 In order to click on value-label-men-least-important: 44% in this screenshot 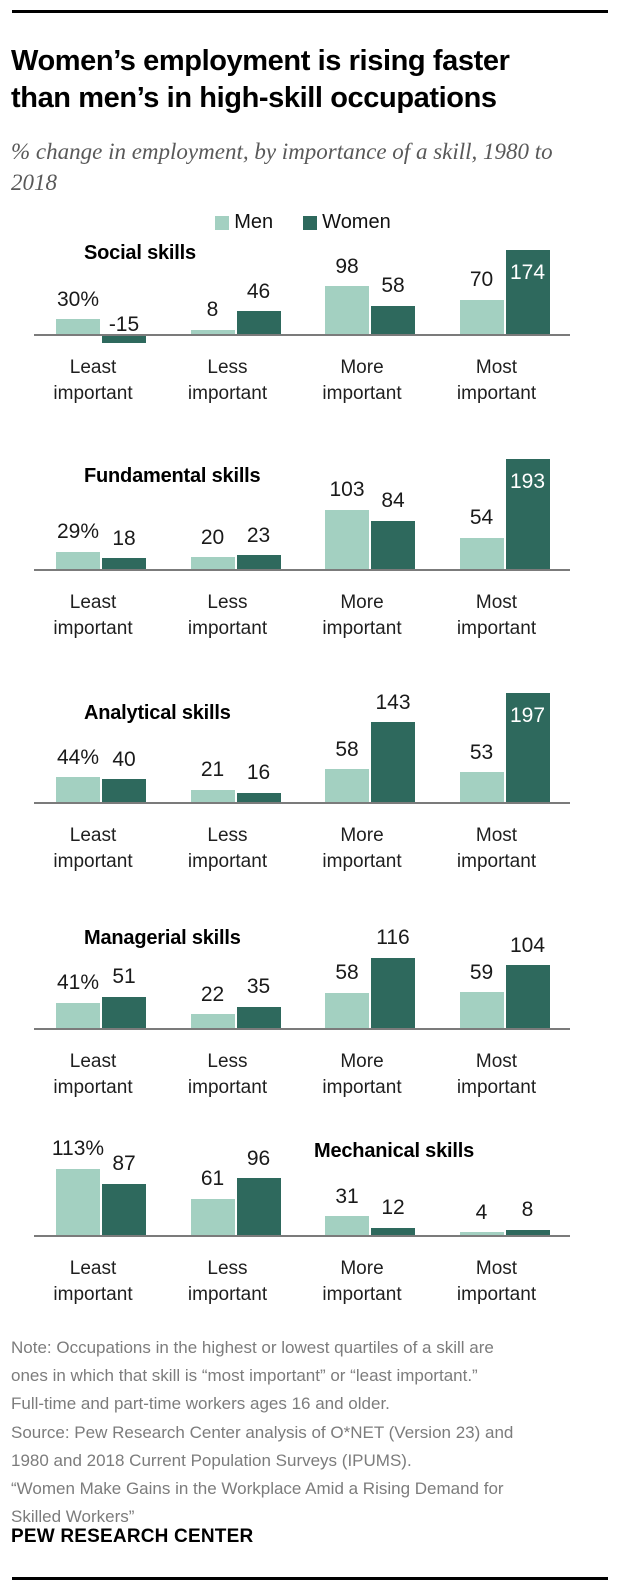, I will do `click(78, 757)`.